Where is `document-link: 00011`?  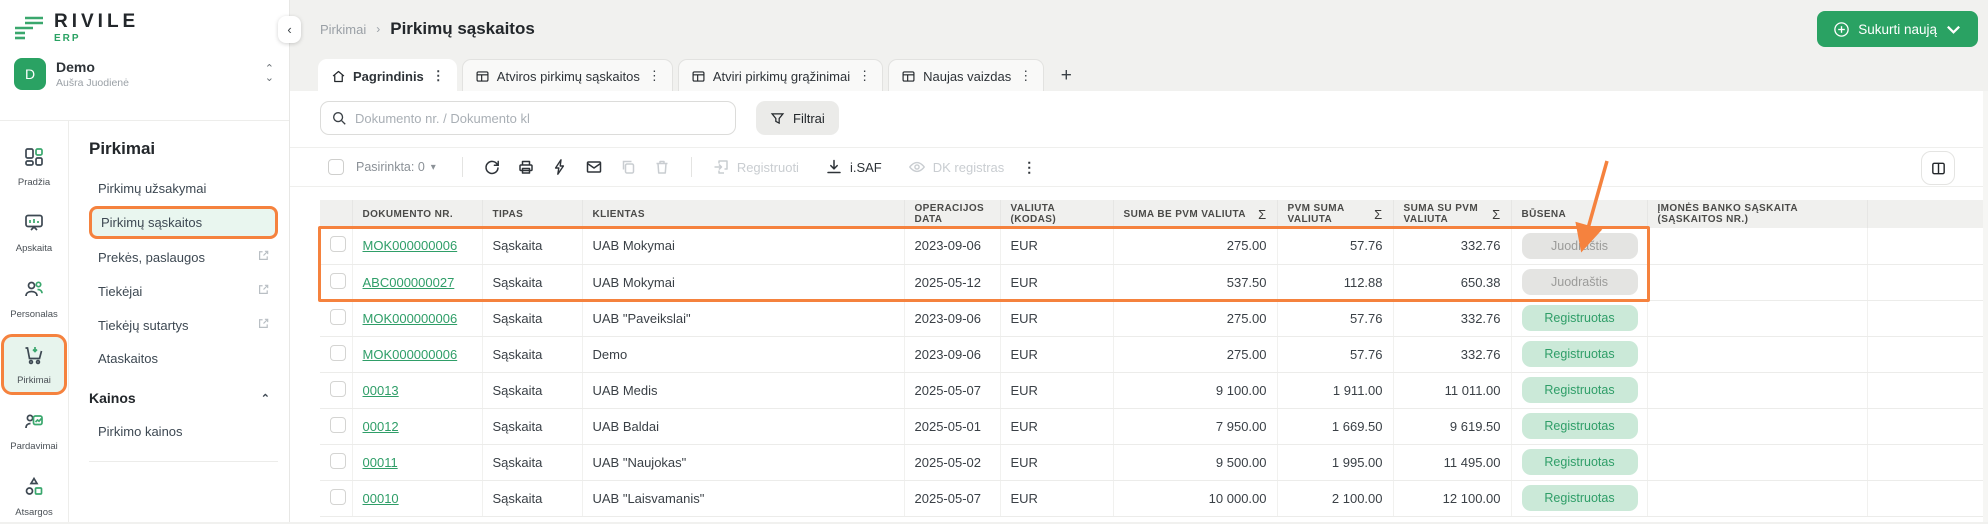 document-link: 00011 is located at coordinates (380, 462).